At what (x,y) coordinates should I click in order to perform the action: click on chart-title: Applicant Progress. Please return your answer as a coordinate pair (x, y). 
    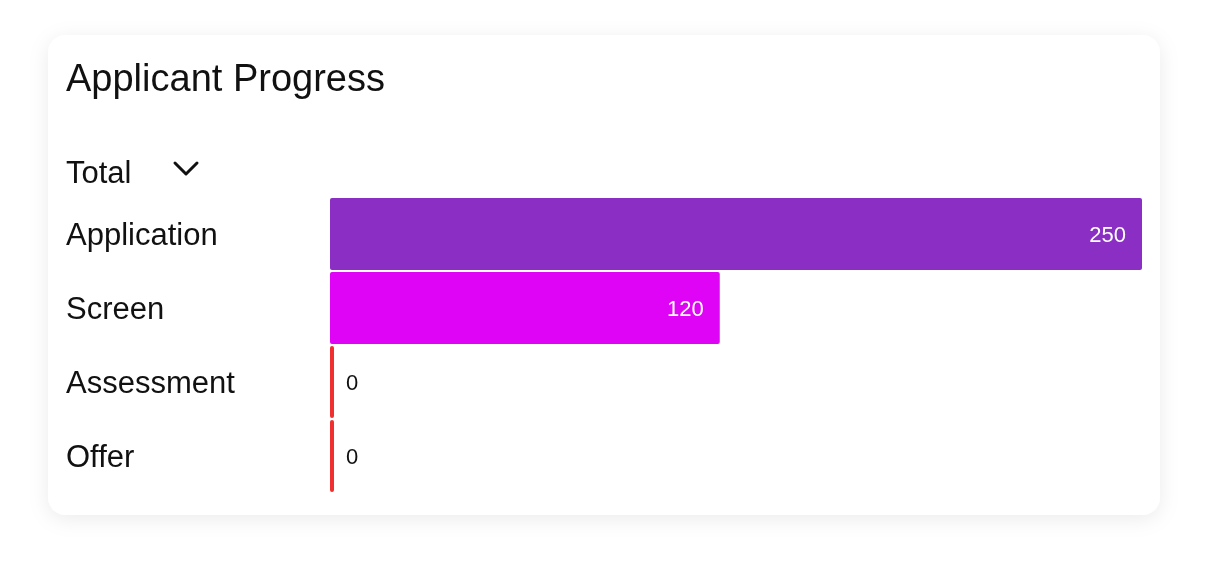
    Looking at the image, I should click on (225, 78).